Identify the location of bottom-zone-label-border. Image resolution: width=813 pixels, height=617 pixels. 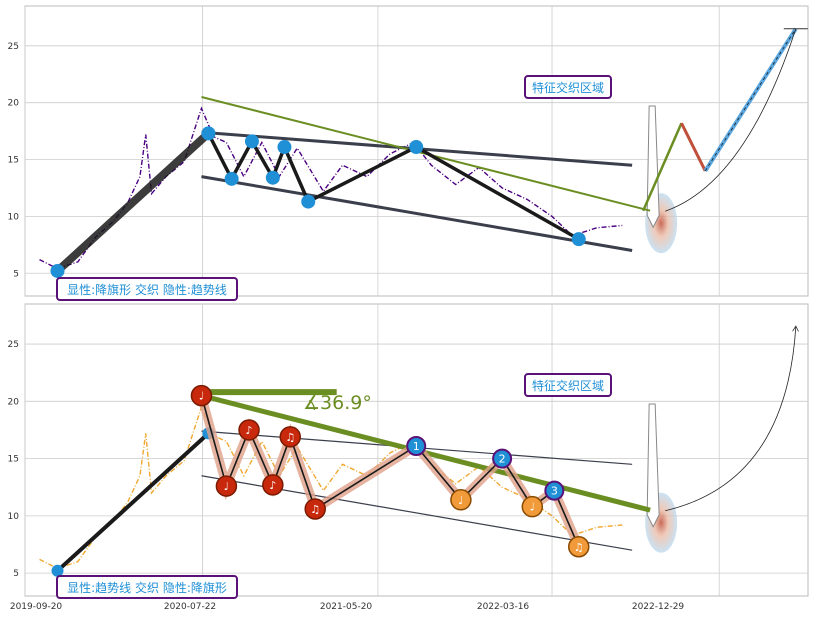
(568, 385).